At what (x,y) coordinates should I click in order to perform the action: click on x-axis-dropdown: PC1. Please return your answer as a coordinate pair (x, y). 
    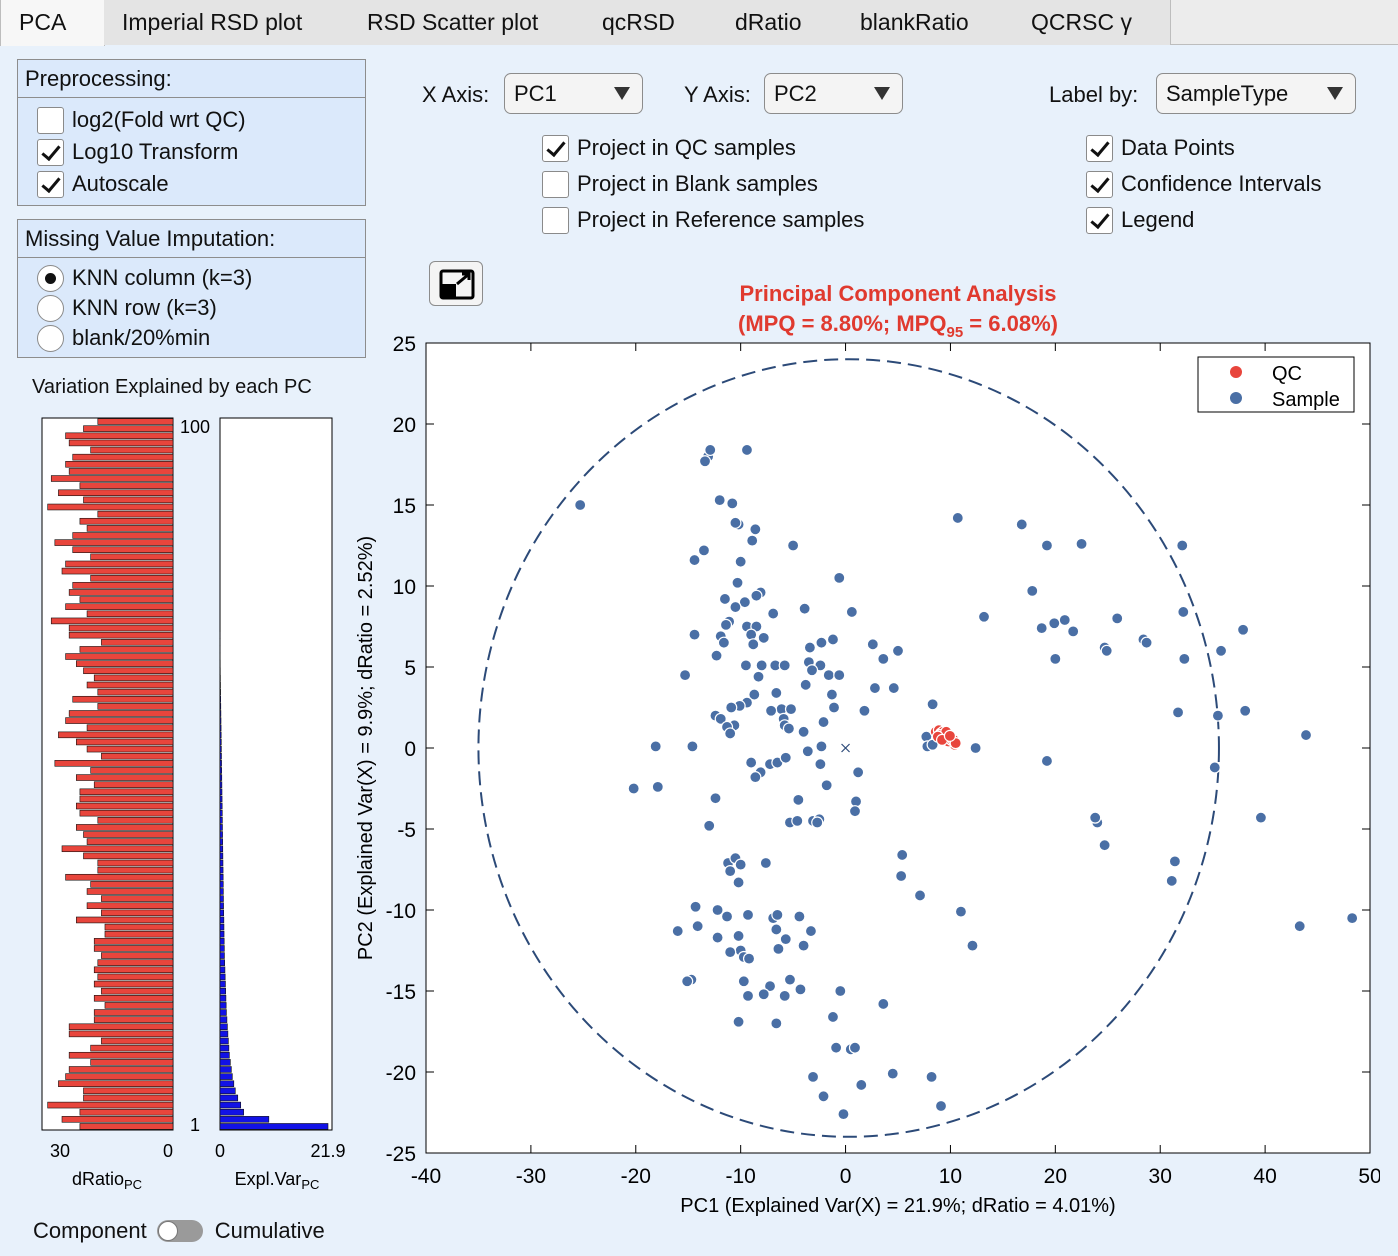
    Looking at the image, I should click on (573, 93).